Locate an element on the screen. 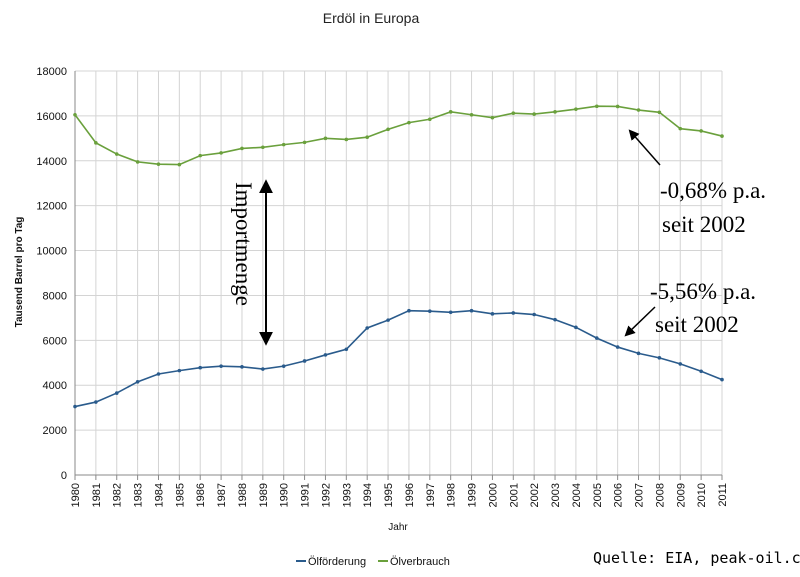 Image resolution: width=800 pixels, height=577 pixels. consumption-since-label: seit 2002 is located at coordinates (704, 224).